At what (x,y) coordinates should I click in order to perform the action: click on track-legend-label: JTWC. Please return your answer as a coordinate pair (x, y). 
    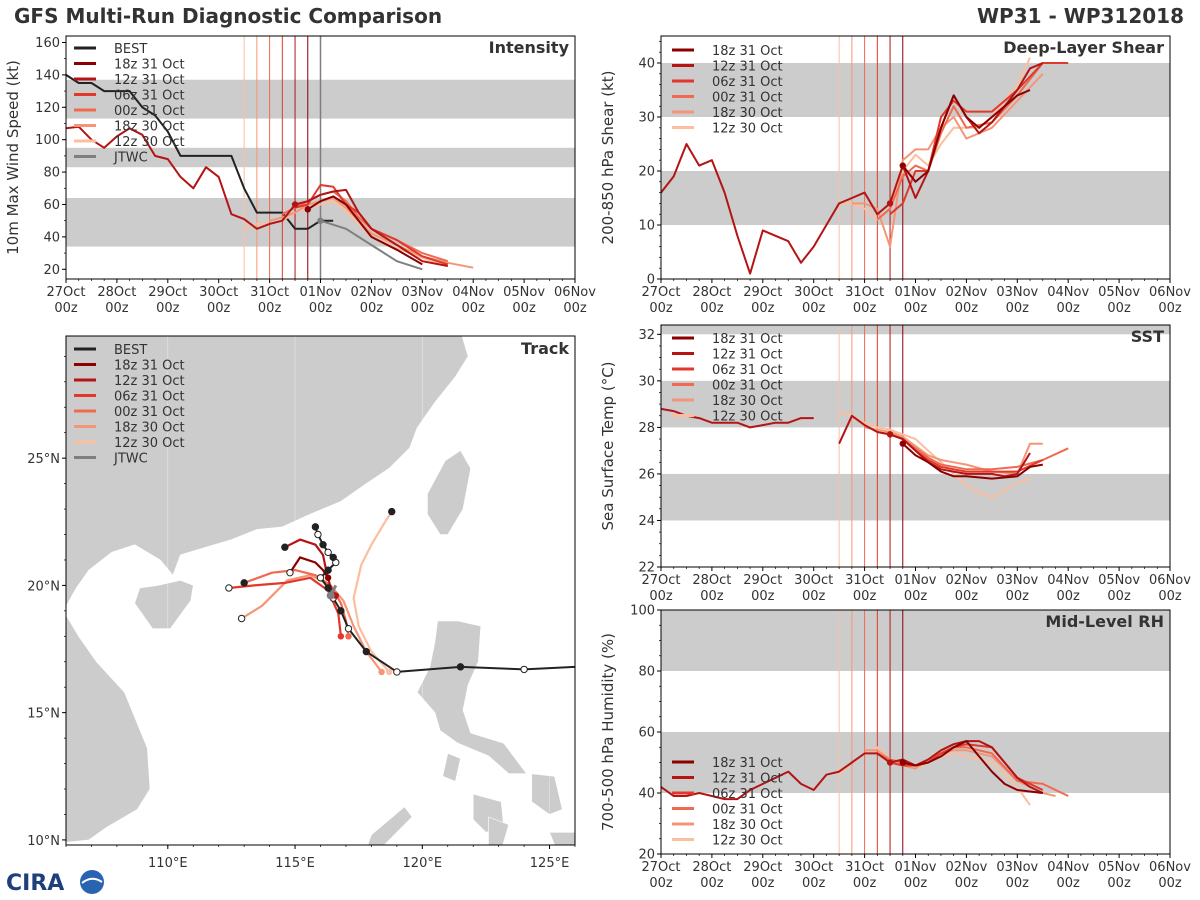
    Looking at the image, I should click on (130, 459).